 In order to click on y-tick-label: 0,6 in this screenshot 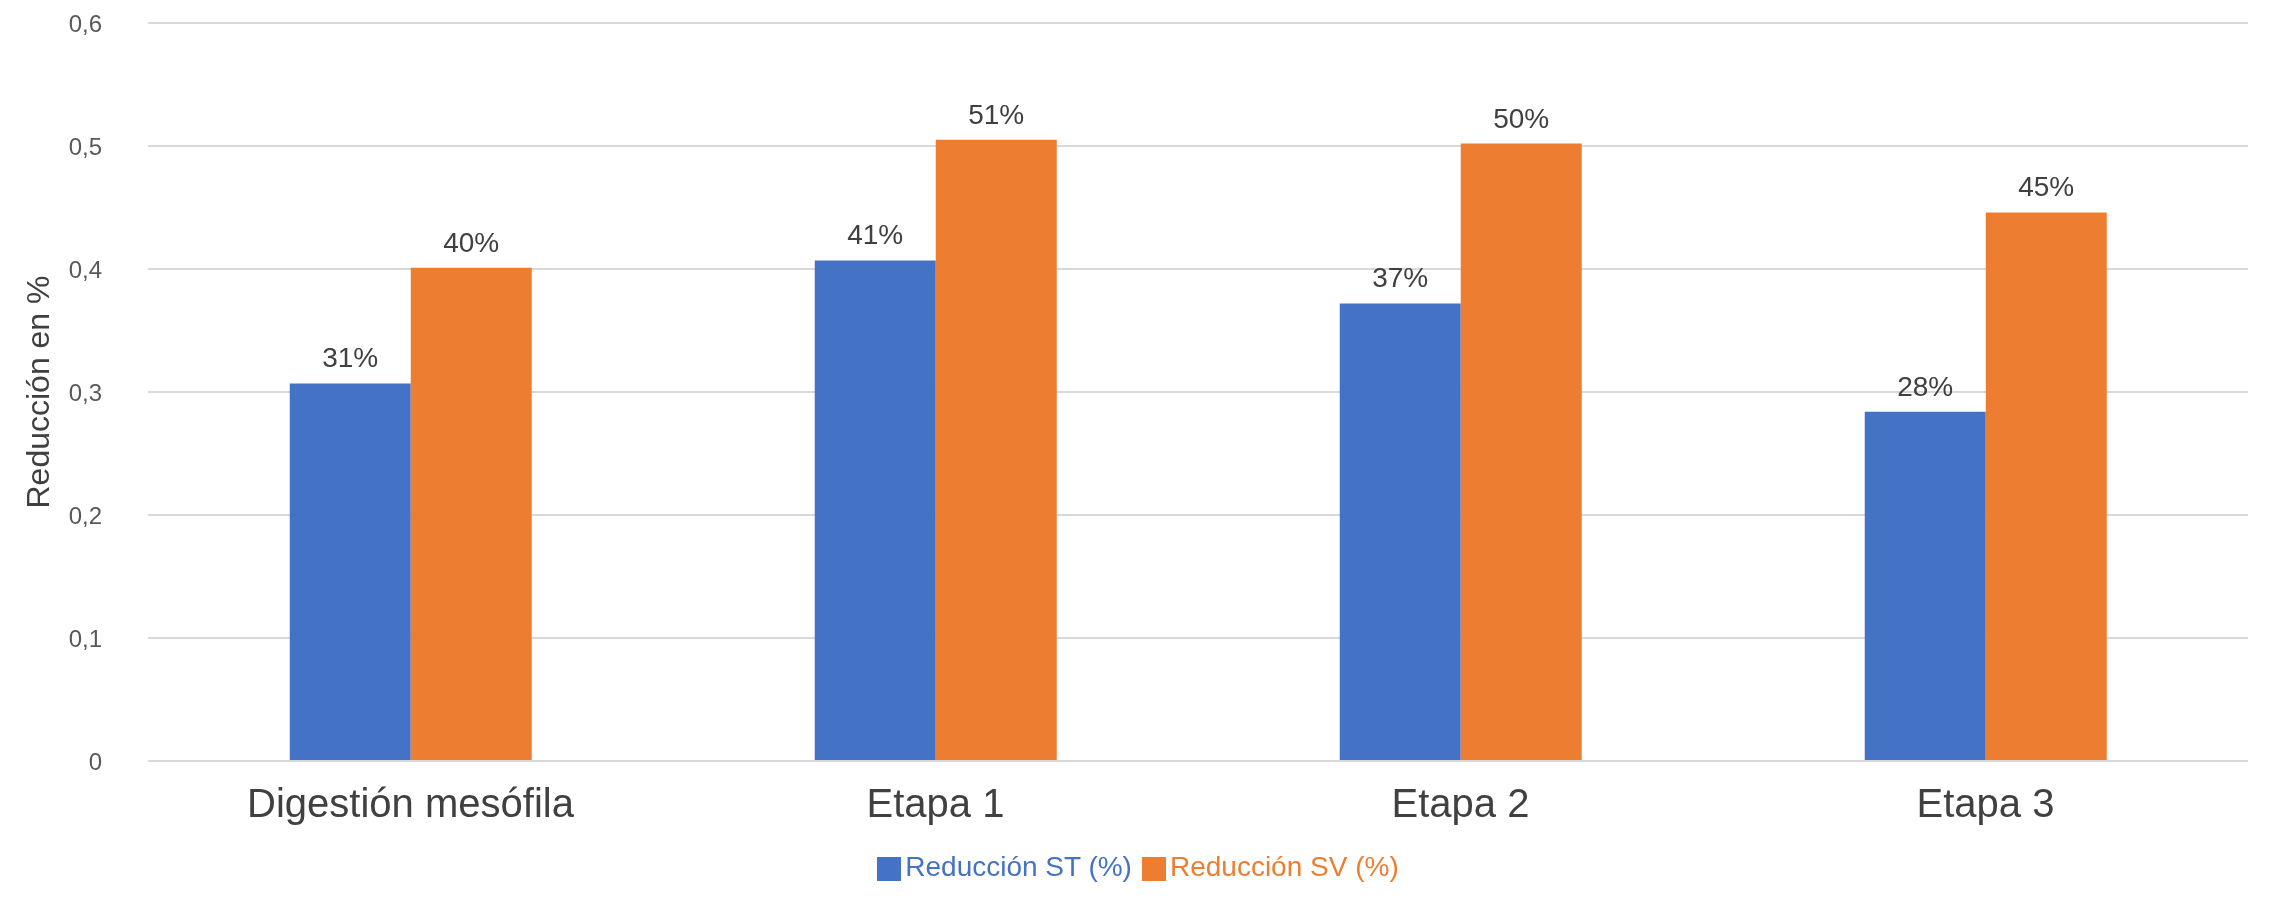, I will do `click(85, 23)`.